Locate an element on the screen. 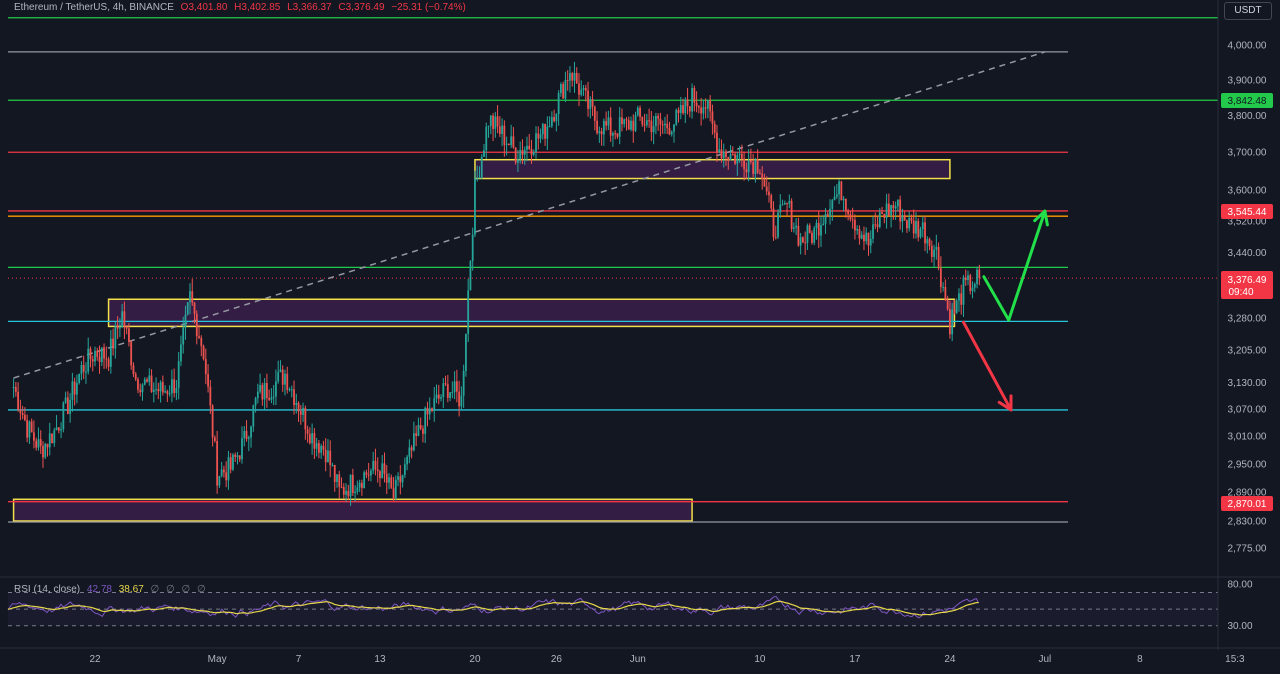 Image resolution: width=1280 pixels, height=674 pixels. rsi-ma-line is located at coordinates (493, 608).